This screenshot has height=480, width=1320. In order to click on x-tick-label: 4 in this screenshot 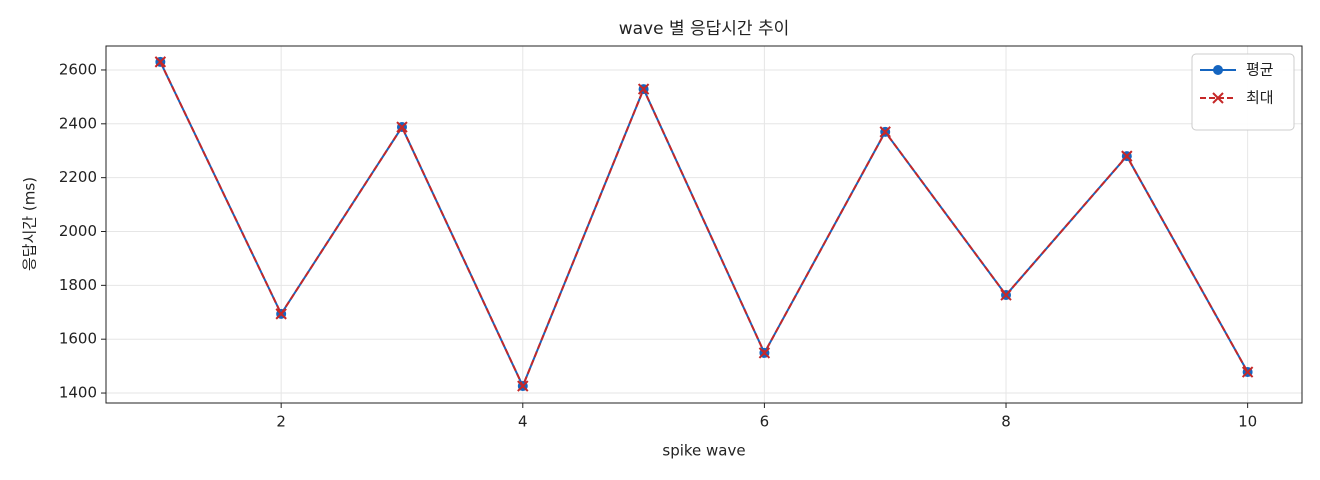, I will do `click(523, 422)`.